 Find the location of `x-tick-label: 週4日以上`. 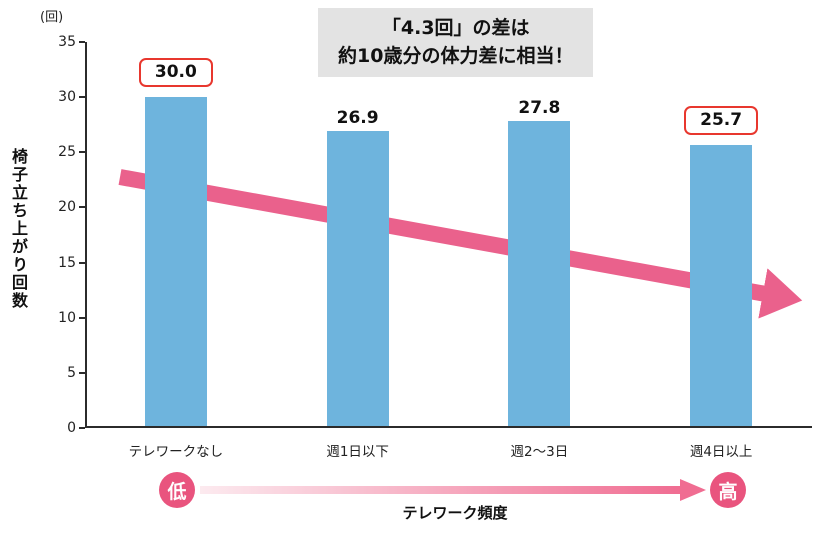

x-tick-label: 週4日以上 is located at coordinates (721, 452).